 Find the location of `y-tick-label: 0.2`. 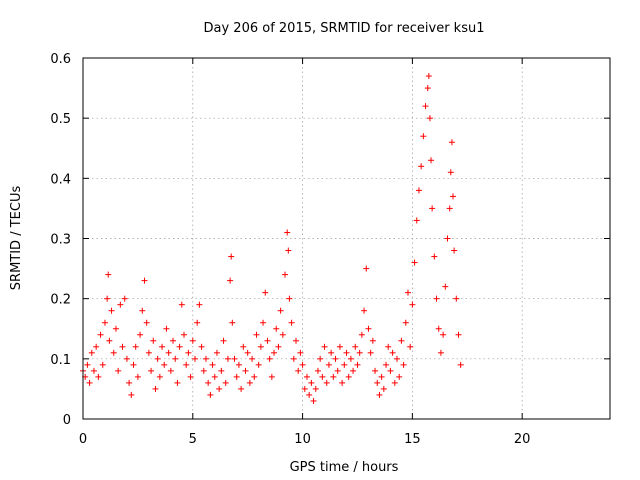

y-tick-label: 0.2 is located at coordinates (60, 300).